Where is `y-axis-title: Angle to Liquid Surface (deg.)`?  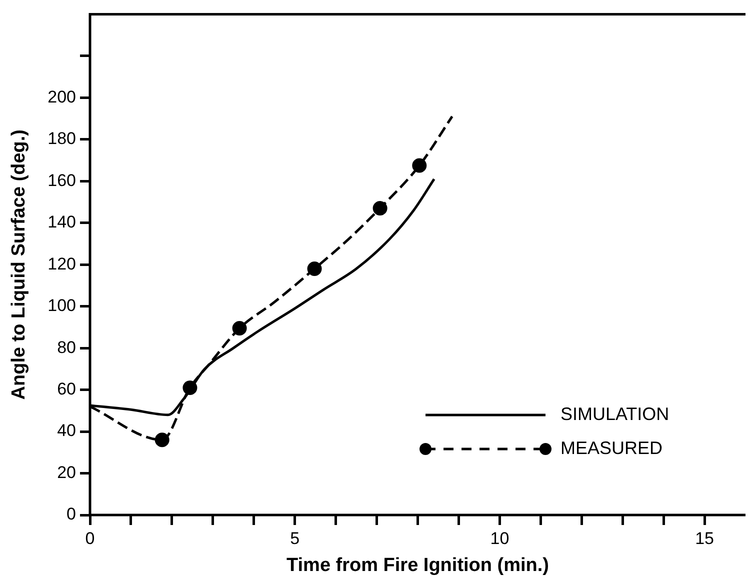 y-axis-title: Angle to Liquid Surface (deg.) is located at coordinates (19, 264).